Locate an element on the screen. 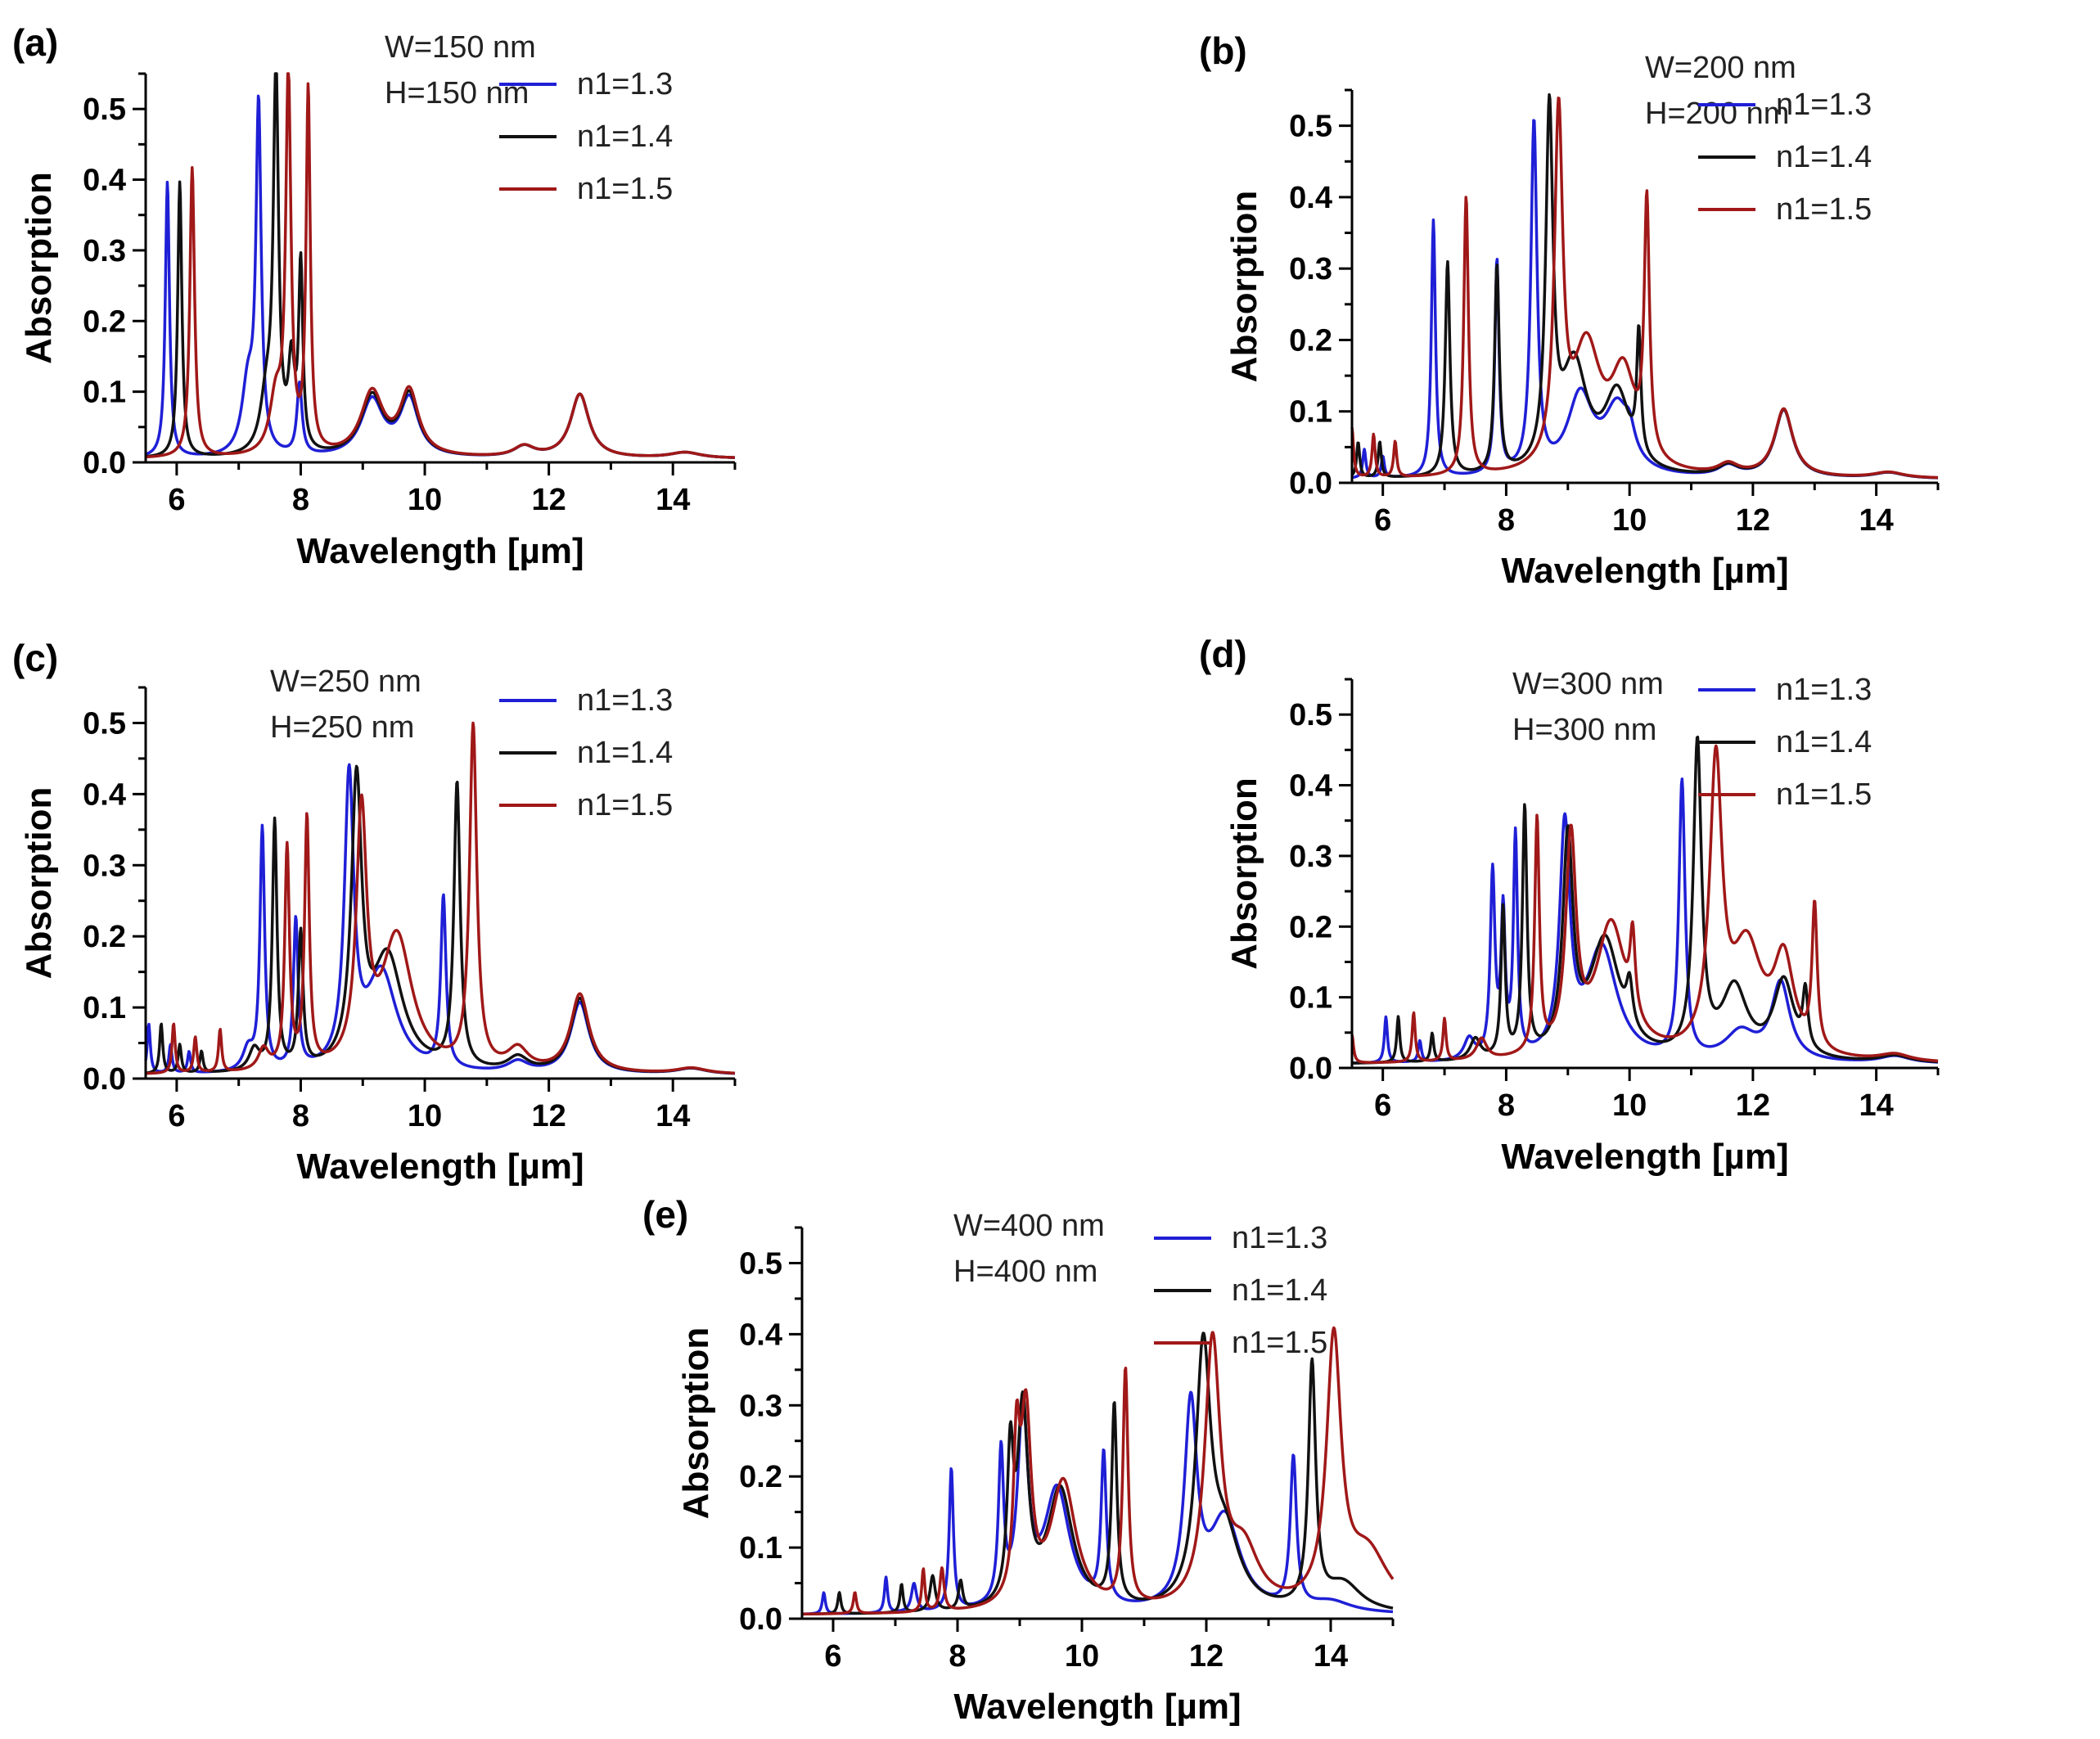 This screenshot has height=1739, width=2100. dimension-annotation: W=200 nm is located at coordinates (1720, 68).